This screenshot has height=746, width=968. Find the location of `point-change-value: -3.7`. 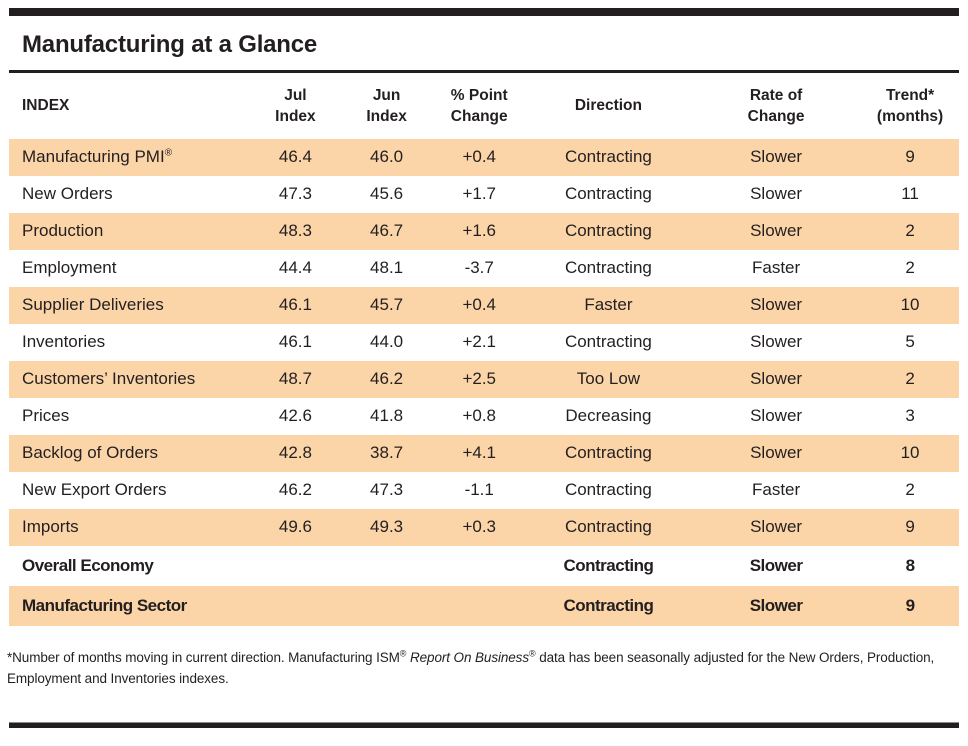

point-change-value: -3.7 is located at coordinates (479, 268).